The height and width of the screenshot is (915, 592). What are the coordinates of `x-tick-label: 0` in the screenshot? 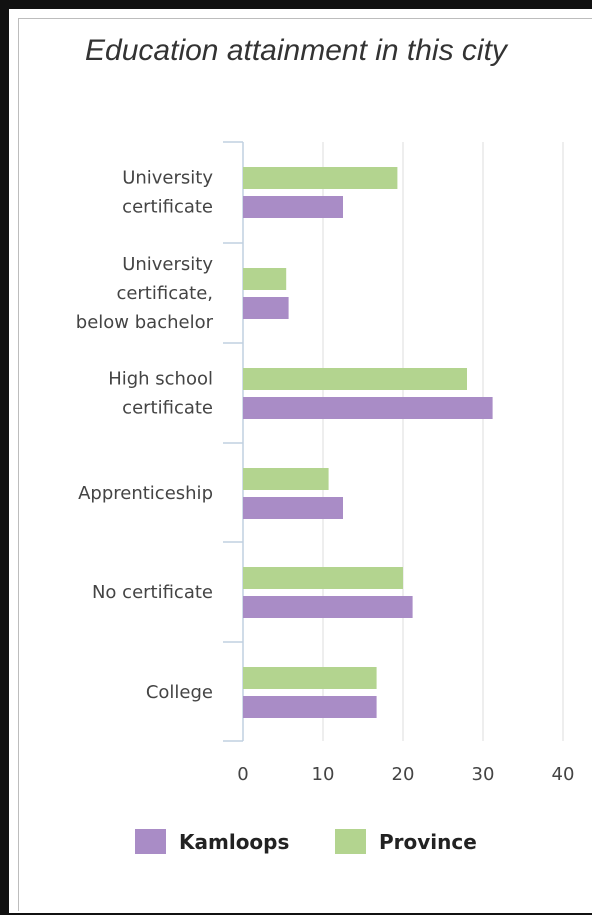 It's located at (242, 774).